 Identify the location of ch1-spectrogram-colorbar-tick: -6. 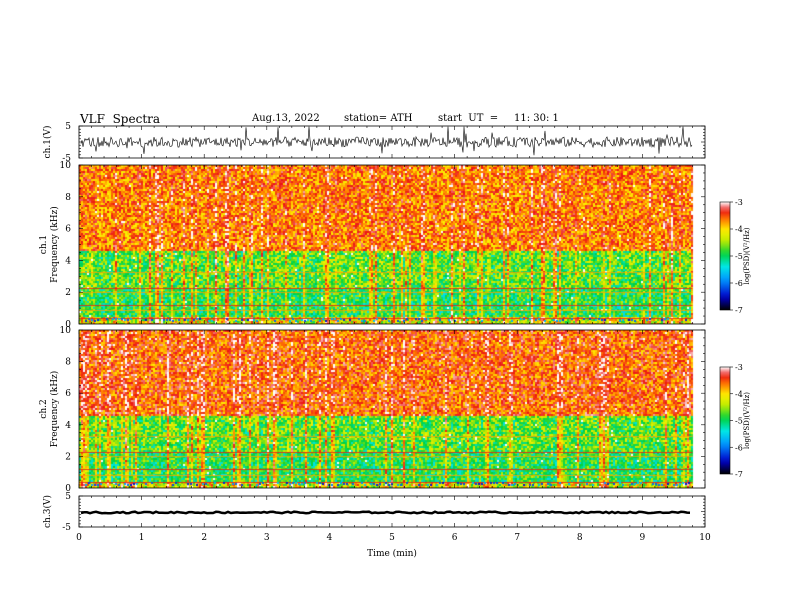
(739, 283).